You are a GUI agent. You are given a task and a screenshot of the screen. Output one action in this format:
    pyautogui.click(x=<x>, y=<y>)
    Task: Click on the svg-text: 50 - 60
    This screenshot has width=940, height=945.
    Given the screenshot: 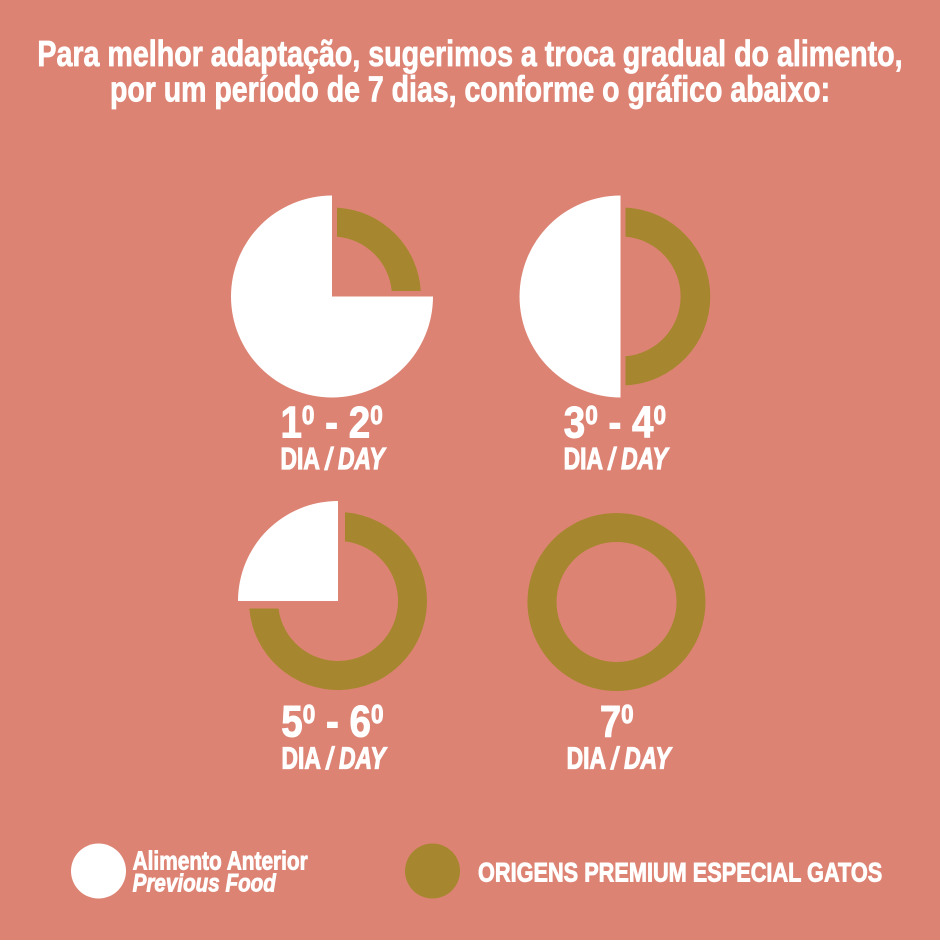 What is the action you would take?
    pyautogui.click(x=332, y=721)
    